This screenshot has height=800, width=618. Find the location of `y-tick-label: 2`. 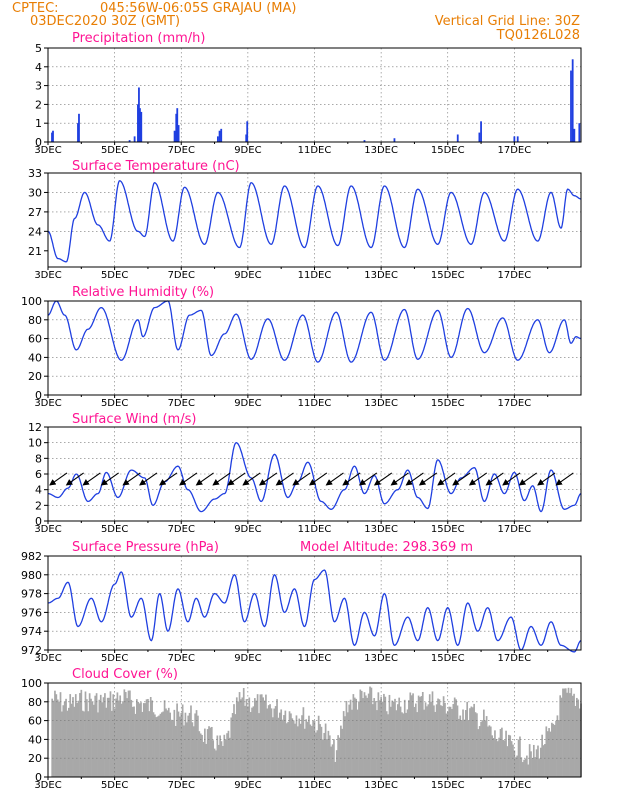

y-tick-label: 2 is located at coordinates (38, 104).